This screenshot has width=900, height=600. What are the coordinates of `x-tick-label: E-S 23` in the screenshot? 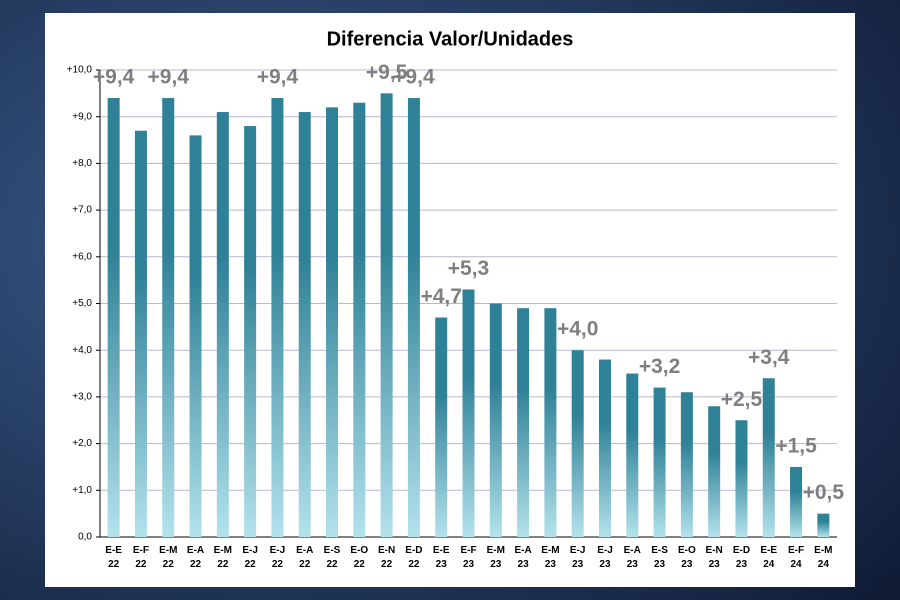 It's located at (659, 557).